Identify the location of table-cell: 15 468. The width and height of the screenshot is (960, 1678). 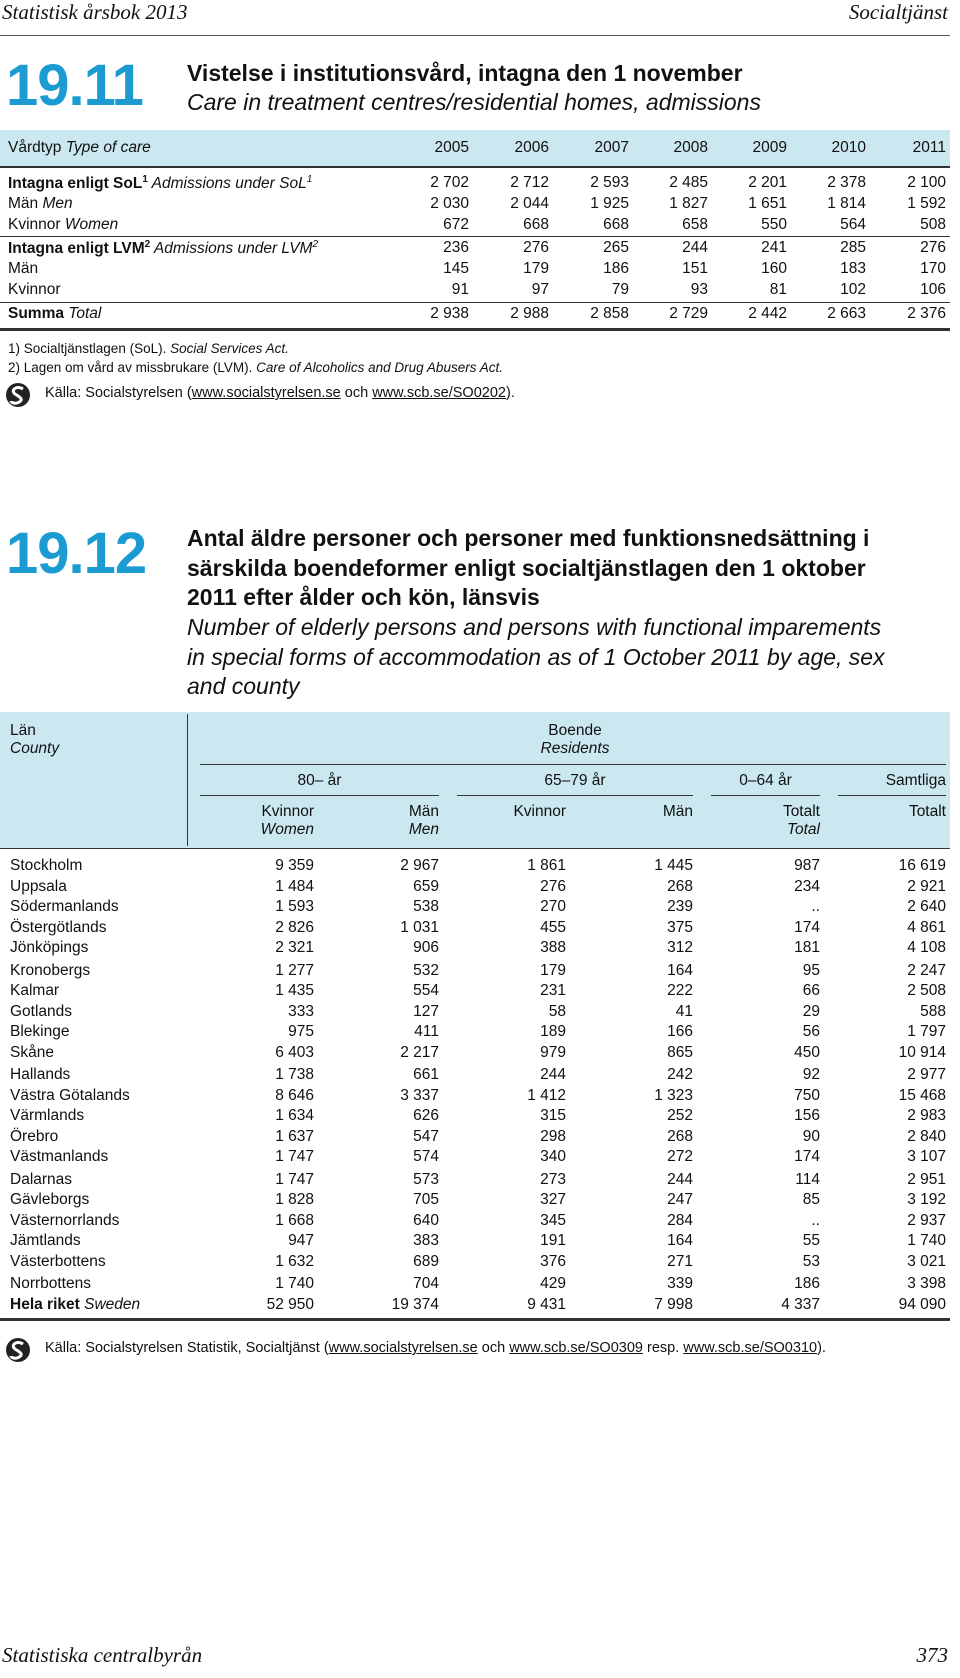
(922, 1095).